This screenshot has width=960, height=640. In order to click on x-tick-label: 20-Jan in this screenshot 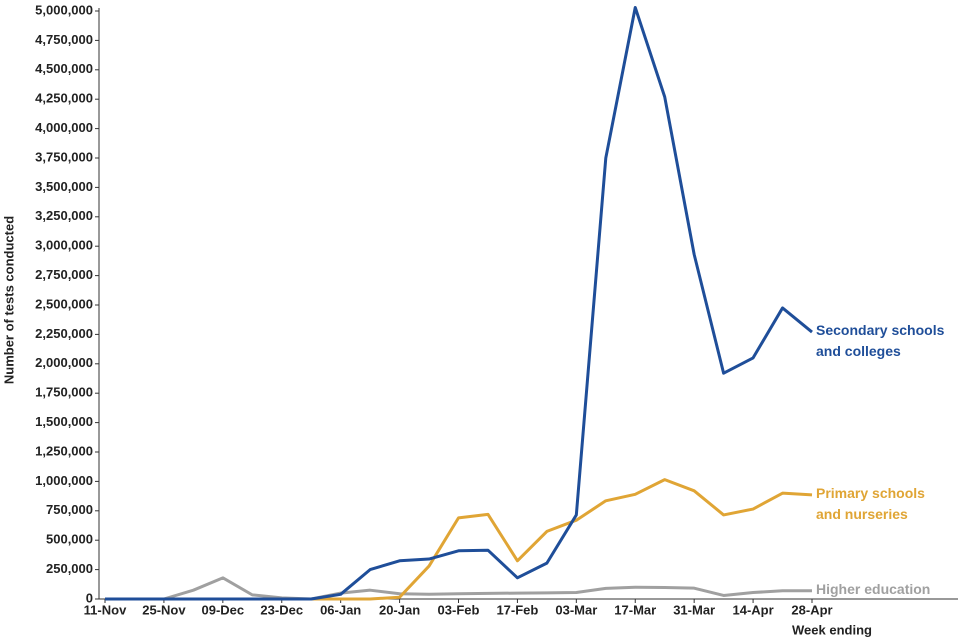, I will do `click(399, 609)`.